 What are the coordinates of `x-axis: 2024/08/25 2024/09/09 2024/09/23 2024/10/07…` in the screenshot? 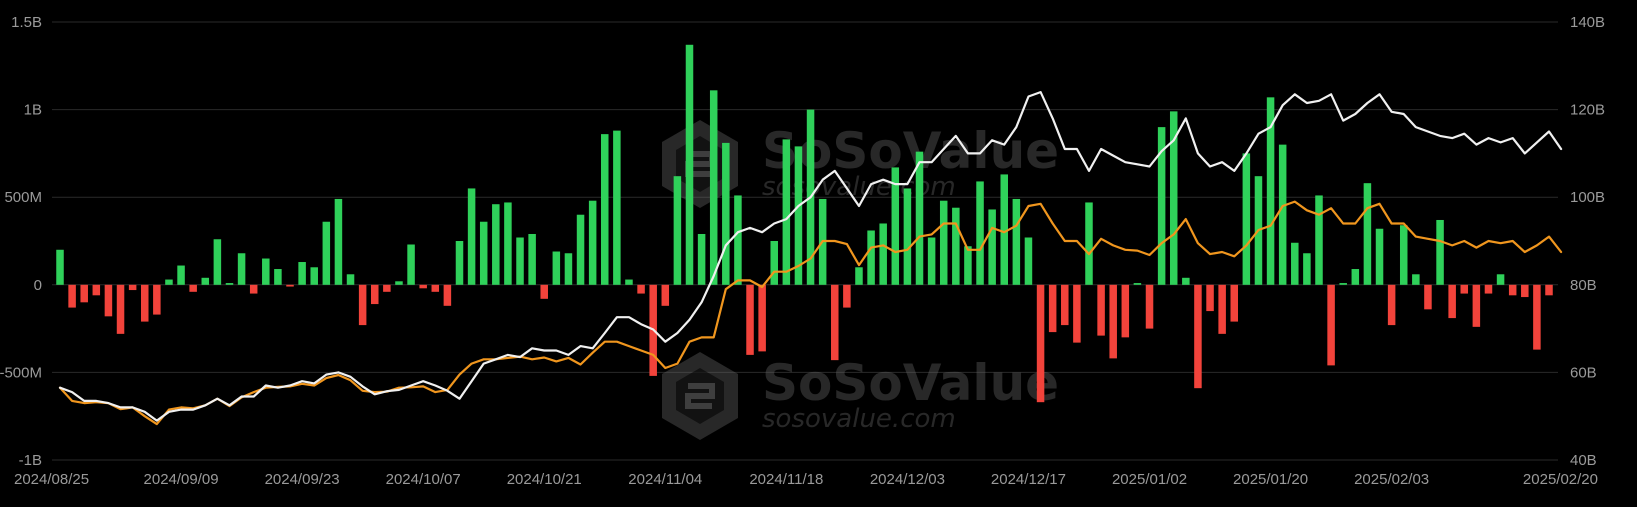 It's located at (806, 479).